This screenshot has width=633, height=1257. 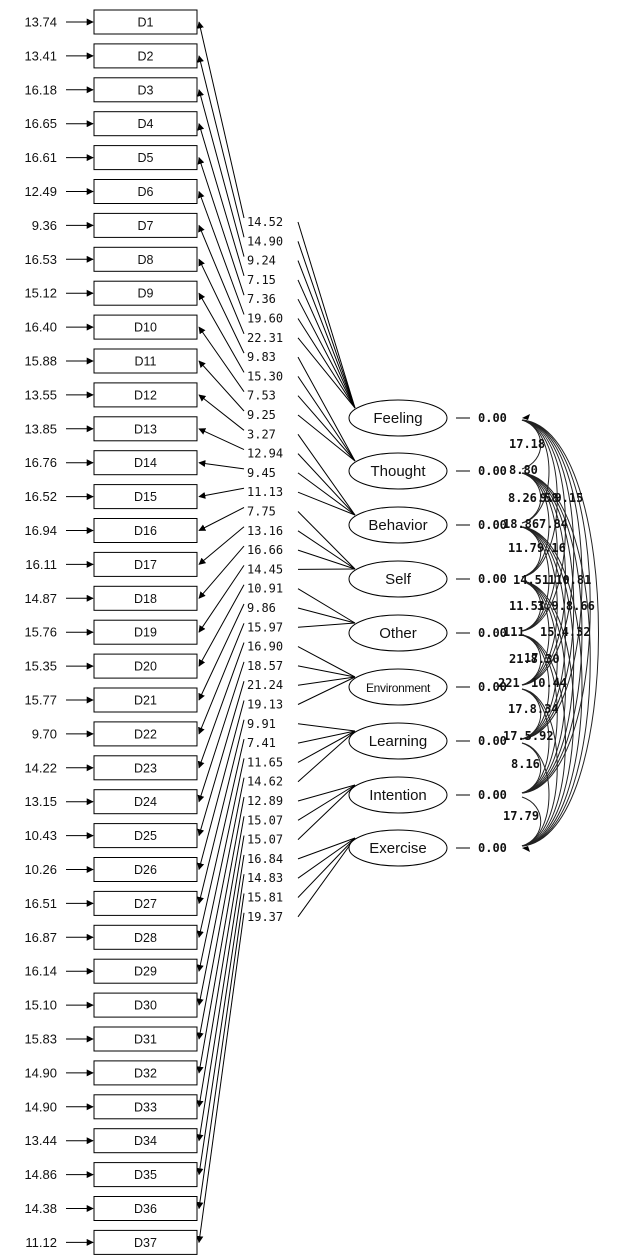 What do you see at coordinates (41, 564) in the screenshot?
I see `error-variance: 16.11` at bounding box center [41, 564].